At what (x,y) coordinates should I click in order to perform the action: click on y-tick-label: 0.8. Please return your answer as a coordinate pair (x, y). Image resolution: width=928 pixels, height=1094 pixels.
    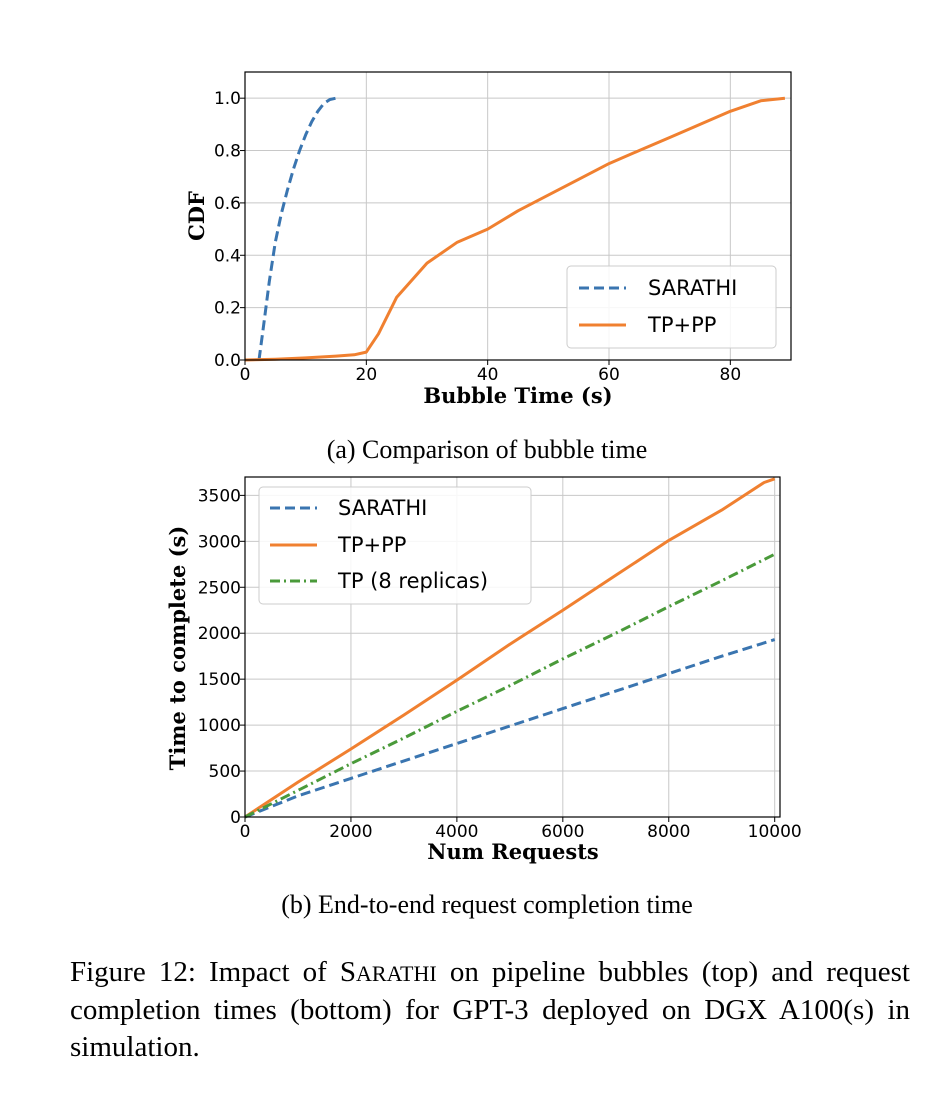
    Looking at the image, I should click on (227, 152).